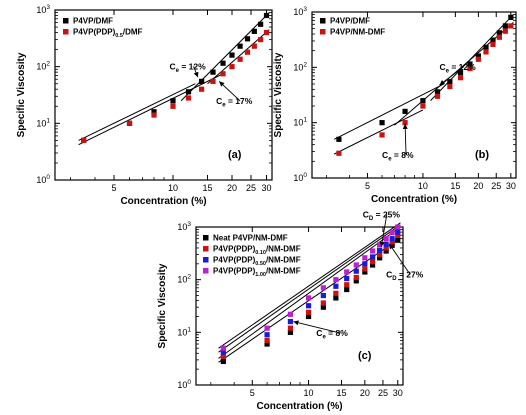  Describe the element at coordinates (278, 94) in the screenshot. I see `y-axis-title: Specific Viscosity` at that location.